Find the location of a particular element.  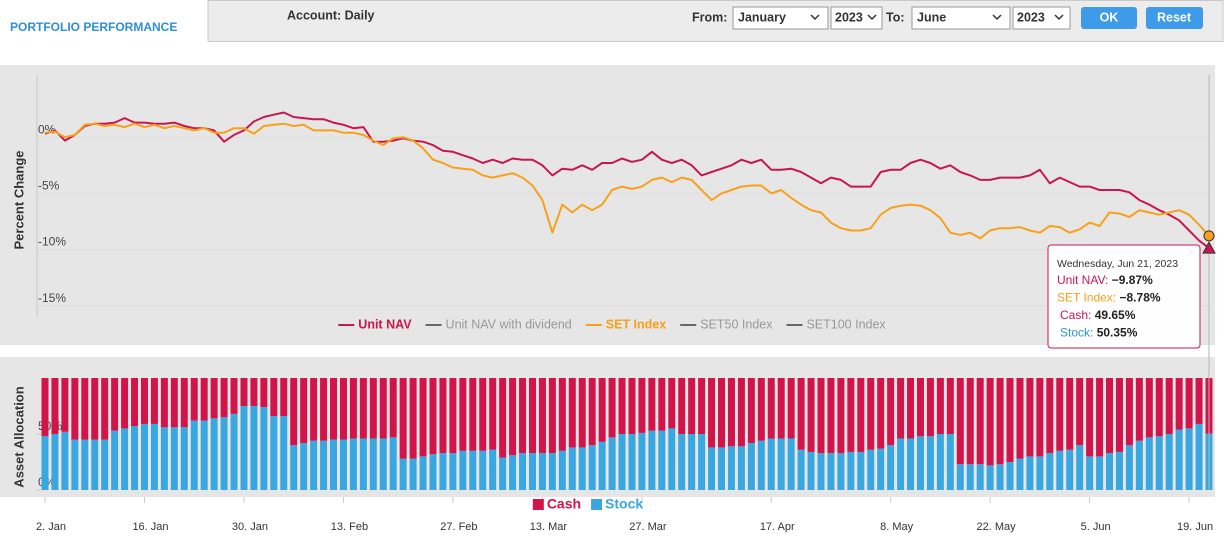

tab-title: PORTFOLIO PERFORMANCE is located at coordinates (93, 27).